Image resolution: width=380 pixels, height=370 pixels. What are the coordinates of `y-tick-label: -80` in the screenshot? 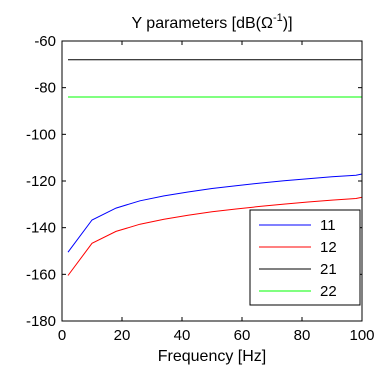 It's located at (45, 88).